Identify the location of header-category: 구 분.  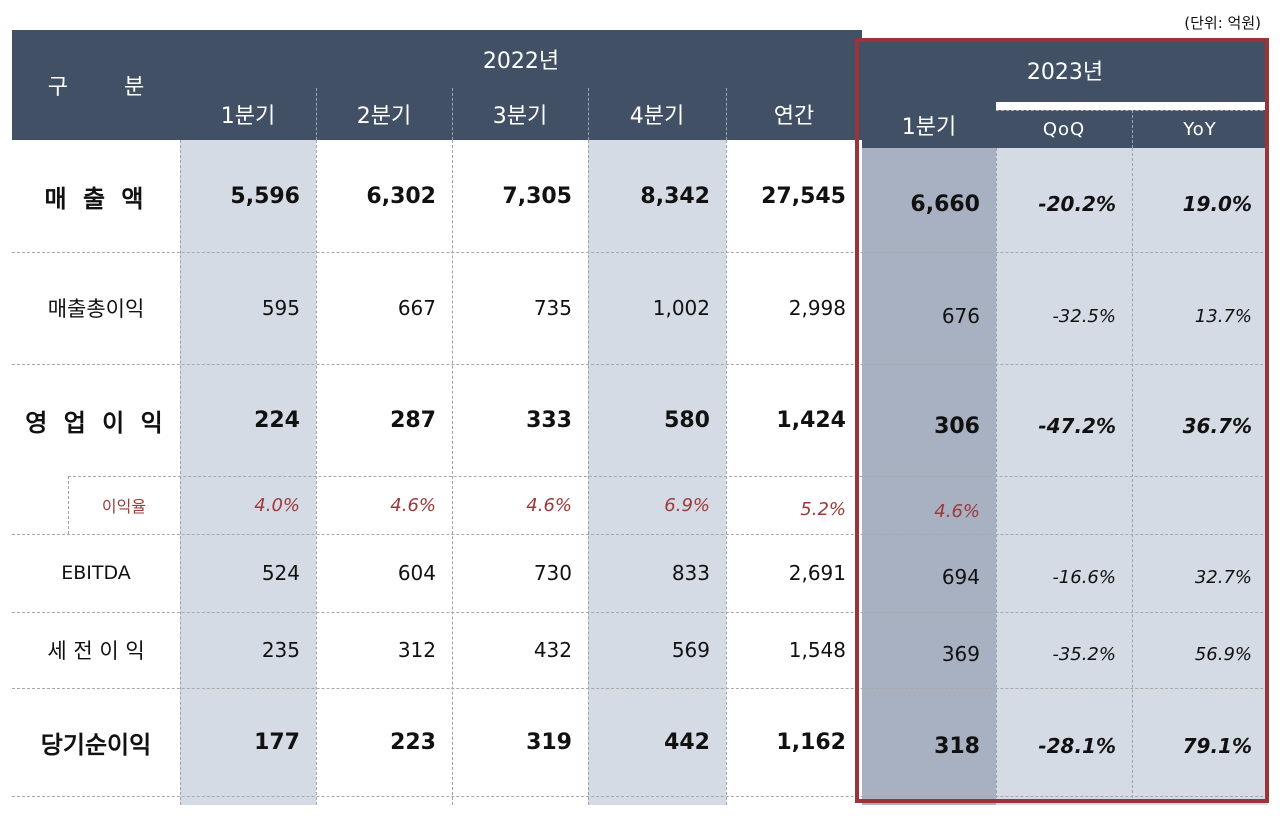
(96, 85).